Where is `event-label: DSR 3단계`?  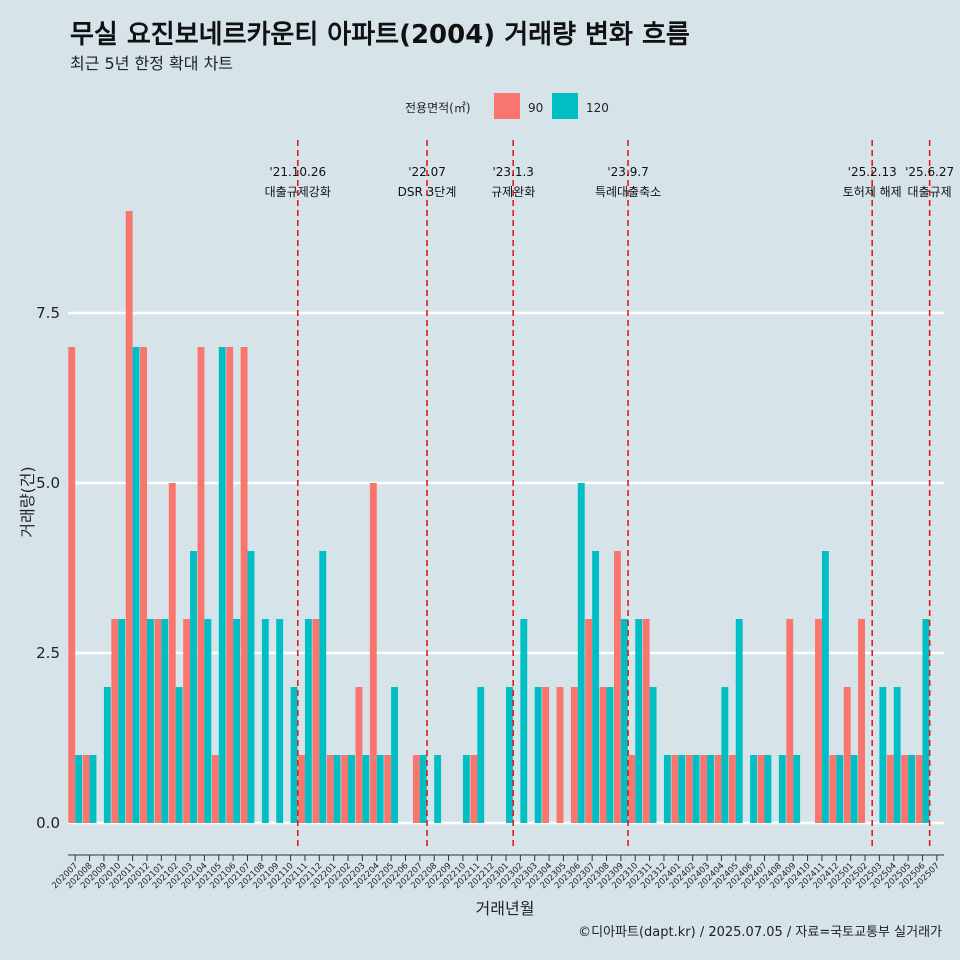 event-label: DSR 3단계 is located at coordinates (427, 192).